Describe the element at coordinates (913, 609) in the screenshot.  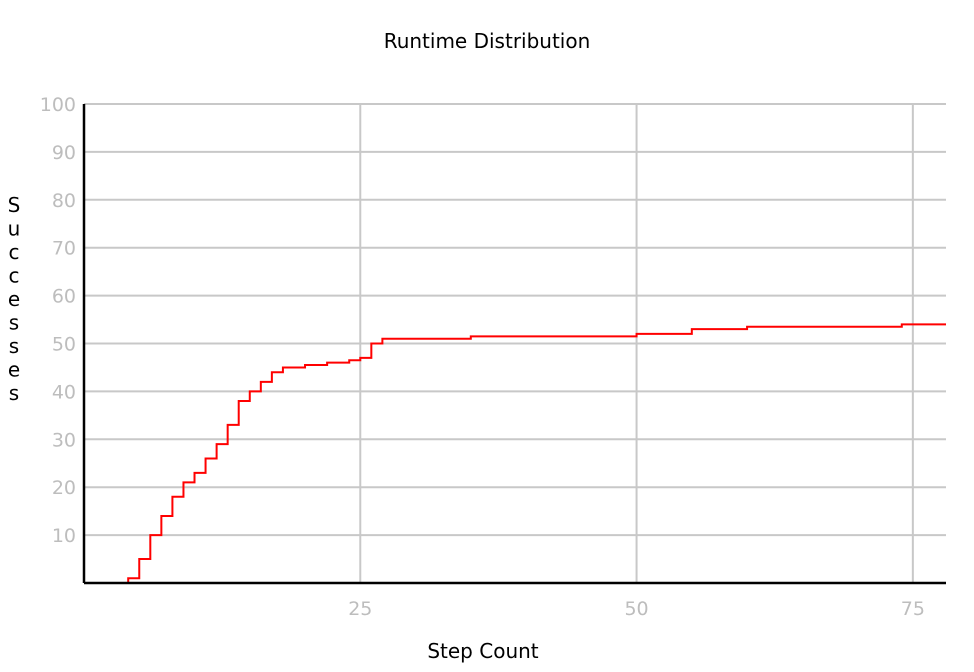
I see `x-tick-label: 75` at that location.